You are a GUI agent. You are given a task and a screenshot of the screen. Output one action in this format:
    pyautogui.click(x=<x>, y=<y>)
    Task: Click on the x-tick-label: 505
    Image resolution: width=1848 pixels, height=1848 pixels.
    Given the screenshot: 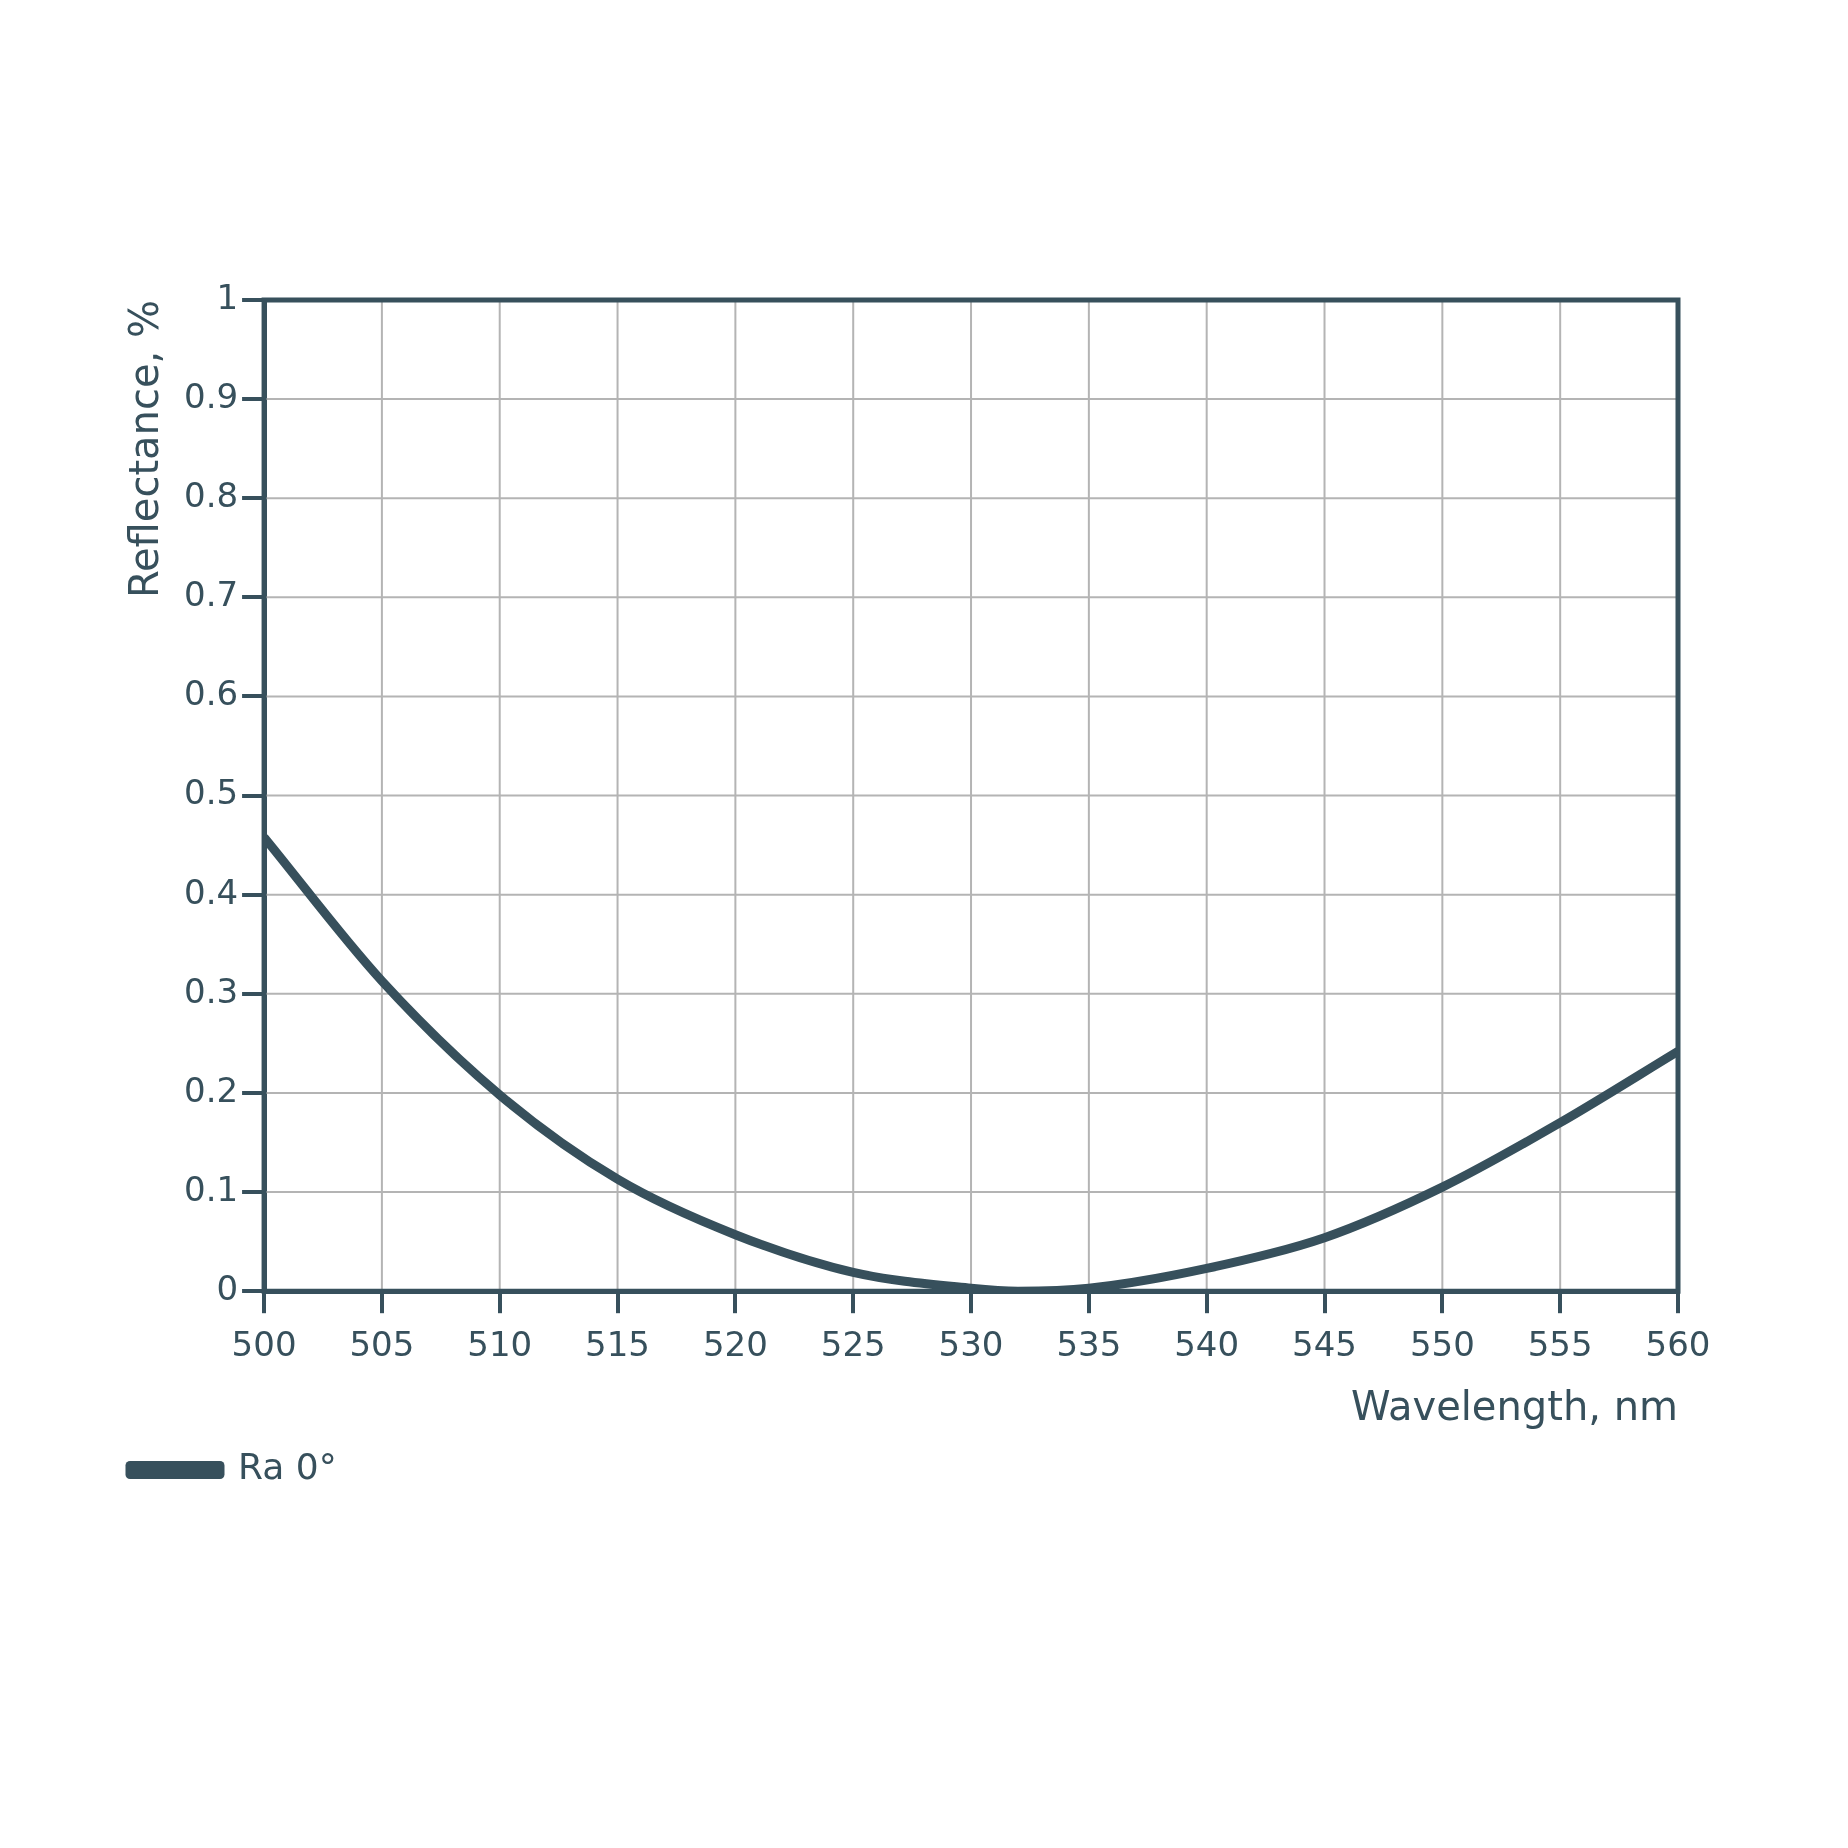 What is the action you would take?
    pyautogui.click(x=382, y=1344)
    